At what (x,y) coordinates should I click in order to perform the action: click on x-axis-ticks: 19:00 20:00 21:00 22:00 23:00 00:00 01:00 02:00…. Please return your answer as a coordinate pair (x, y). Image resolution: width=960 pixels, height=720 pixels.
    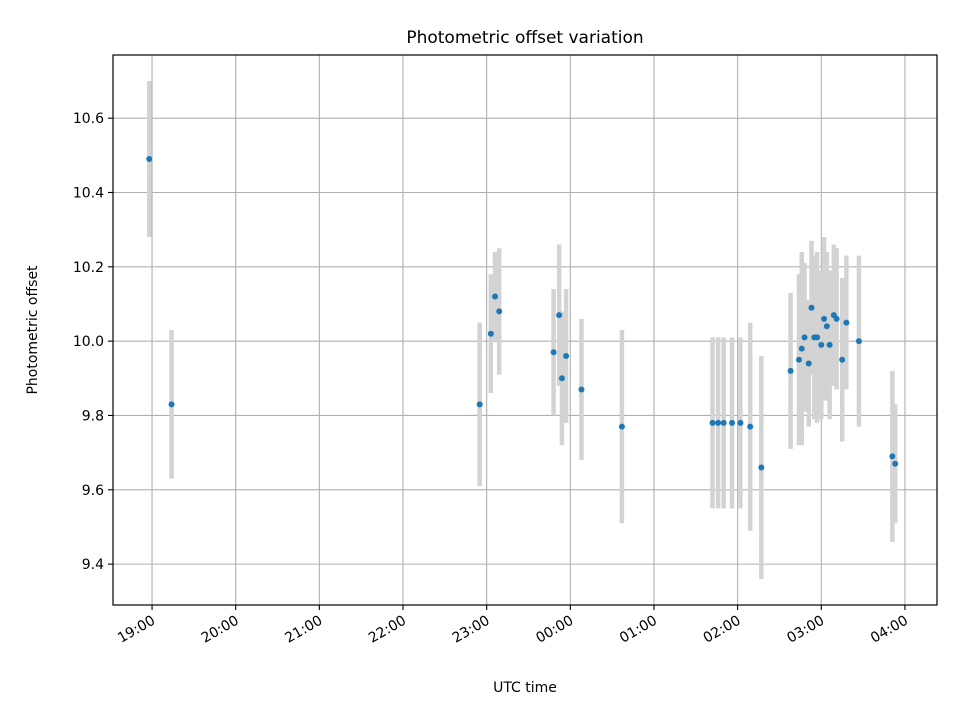
    Looking at the image, I should click on (513, 626).